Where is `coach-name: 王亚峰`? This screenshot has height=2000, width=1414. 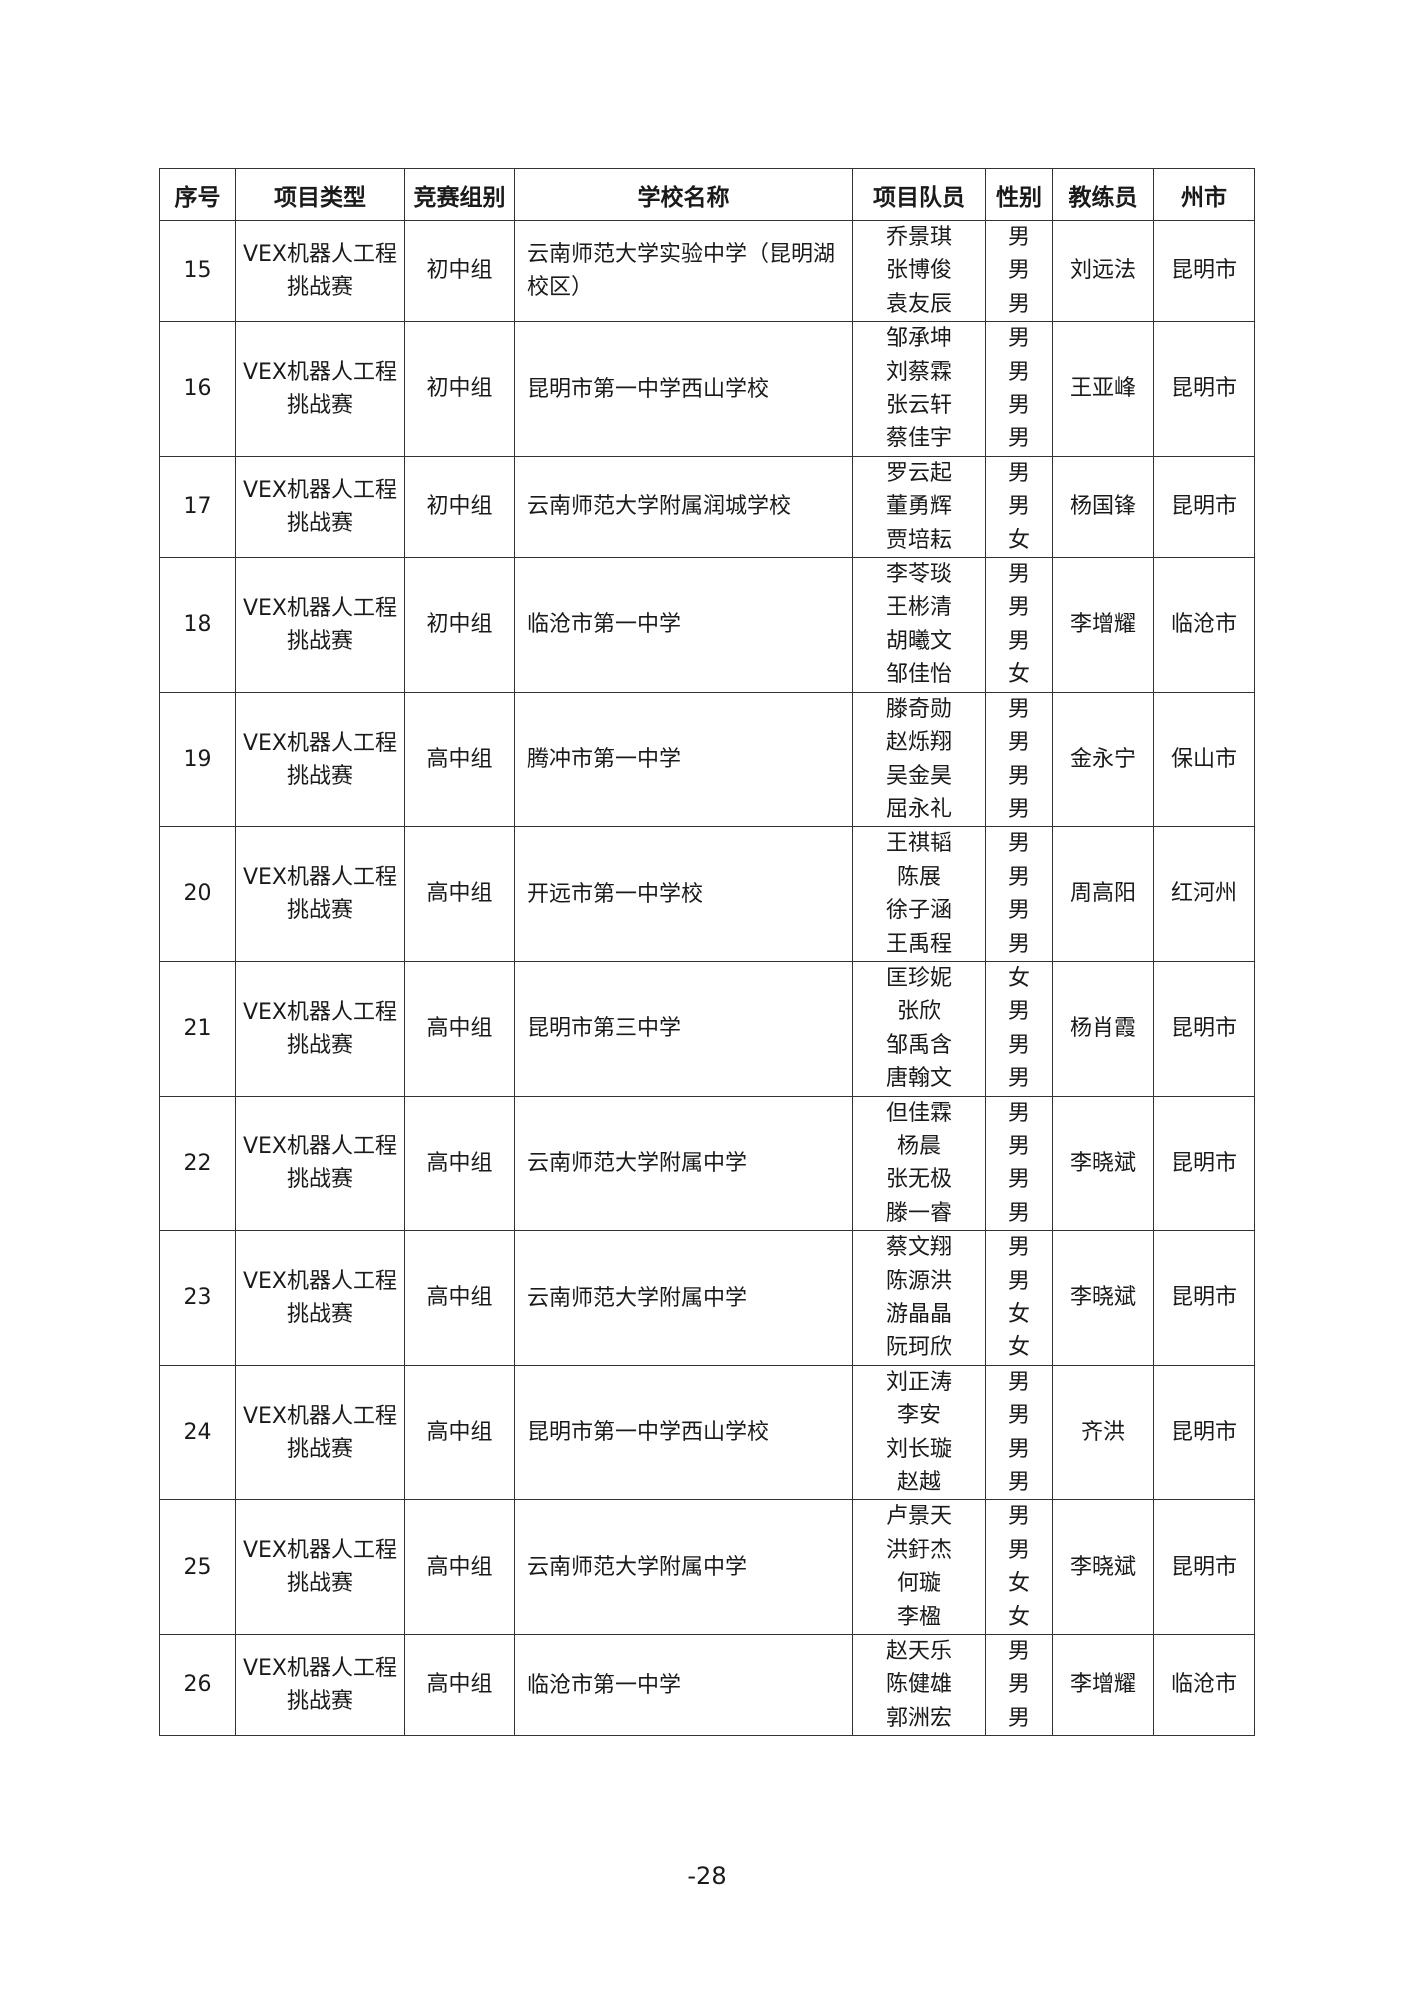 coach-name: 王亚峰 is located at coordinates (1103, 389).